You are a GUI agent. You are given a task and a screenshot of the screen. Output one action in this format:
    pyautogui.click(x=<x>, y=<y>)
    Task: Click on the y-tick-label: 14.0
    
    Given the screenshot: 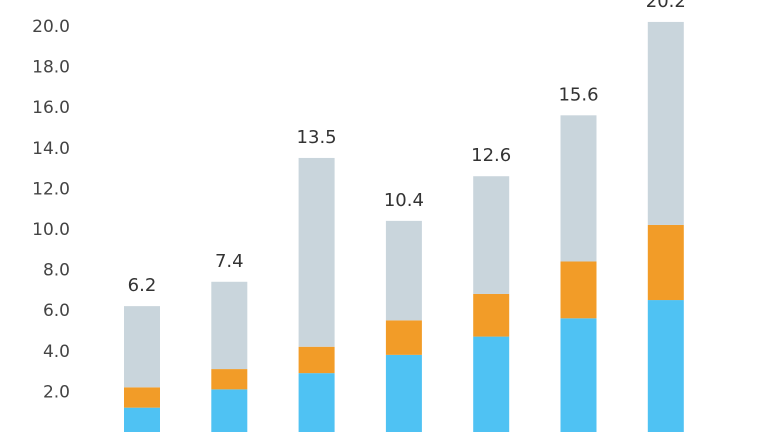 What is the action you would take?
    pyautogui.click(x=51, y=149)
    